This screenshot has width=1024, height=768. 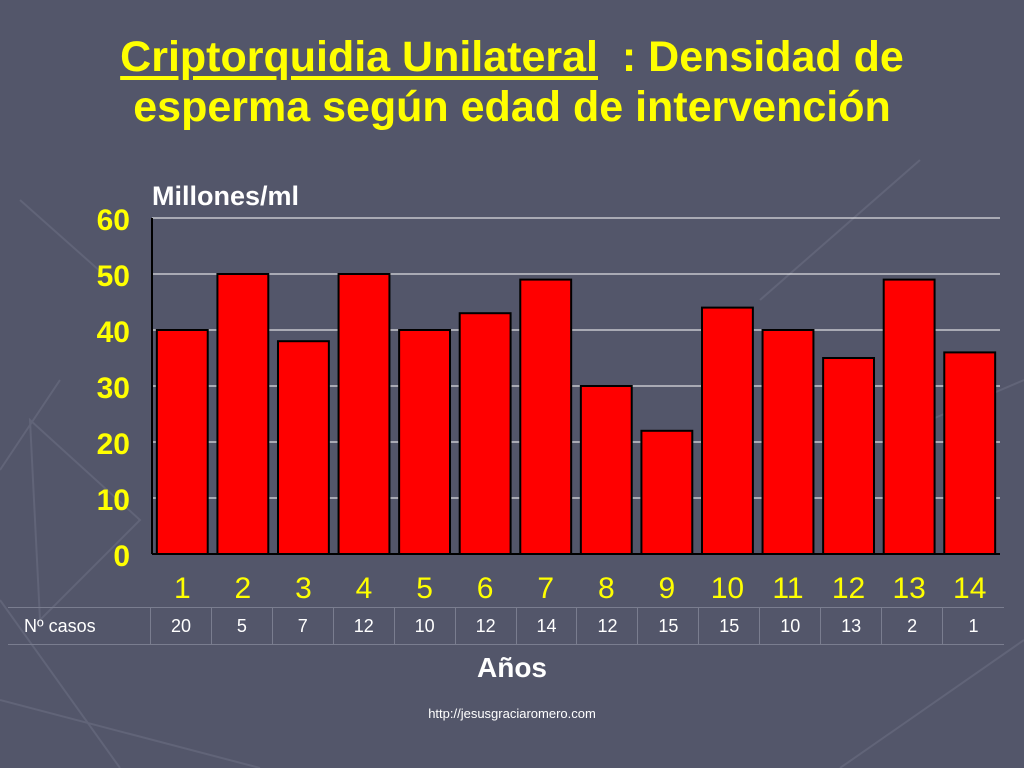 What do you see at coordinates (225, 196) in the screenshot?
I see `y-axis-label: Millones/ml` at bounding box center [225, 196].